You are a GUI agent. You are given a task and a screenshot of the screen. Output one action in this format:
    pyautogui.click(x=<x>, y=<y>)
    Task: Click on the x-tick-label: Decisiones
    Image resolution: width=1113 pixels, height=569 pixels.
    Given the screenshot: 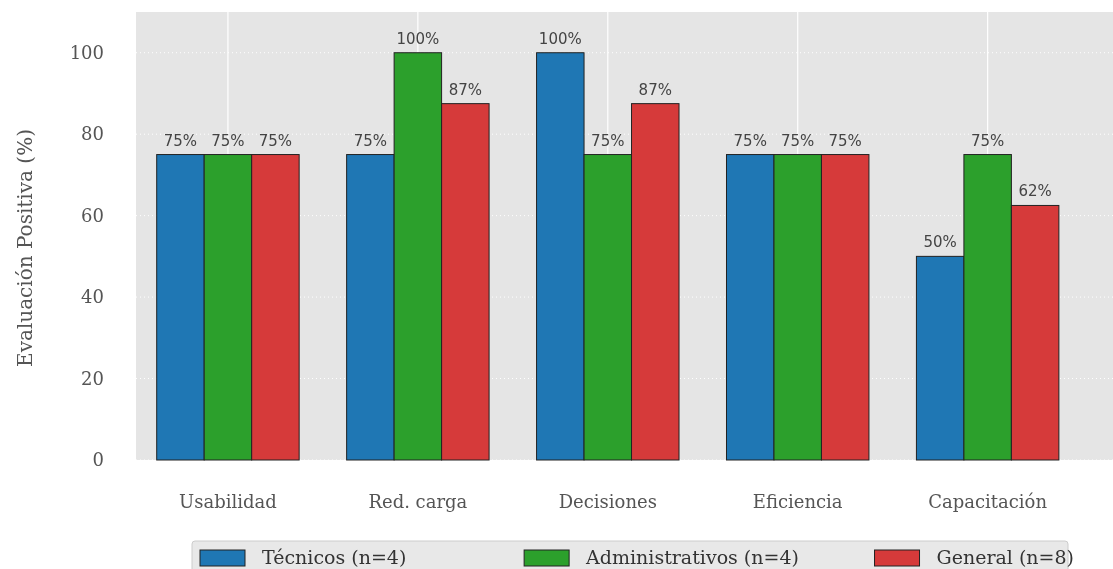 What is the action you would take?
    pyautogui.click(x=607, y=501)
    